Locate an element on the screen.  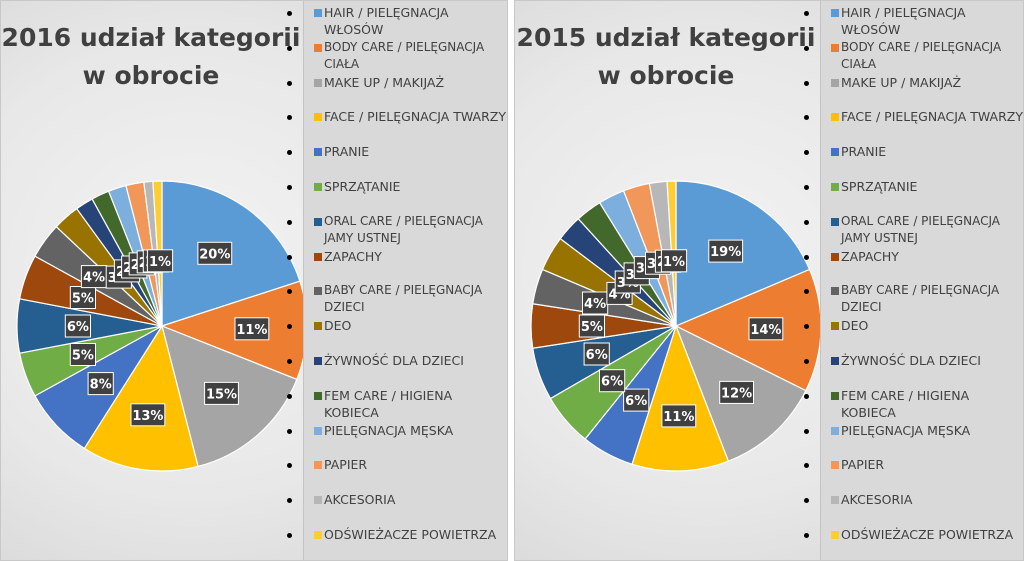
data-label-face: 13% is located at coordinates (148, 415).